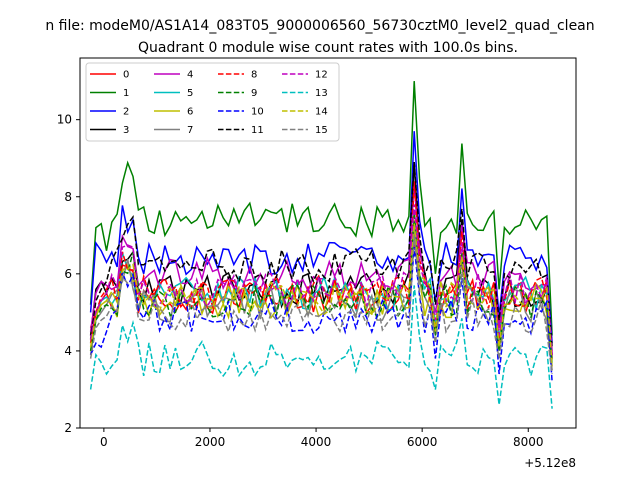 The height and width of the screenshot is (480, 640). I want to click on y-tick-label: 6, so click(68, 274).